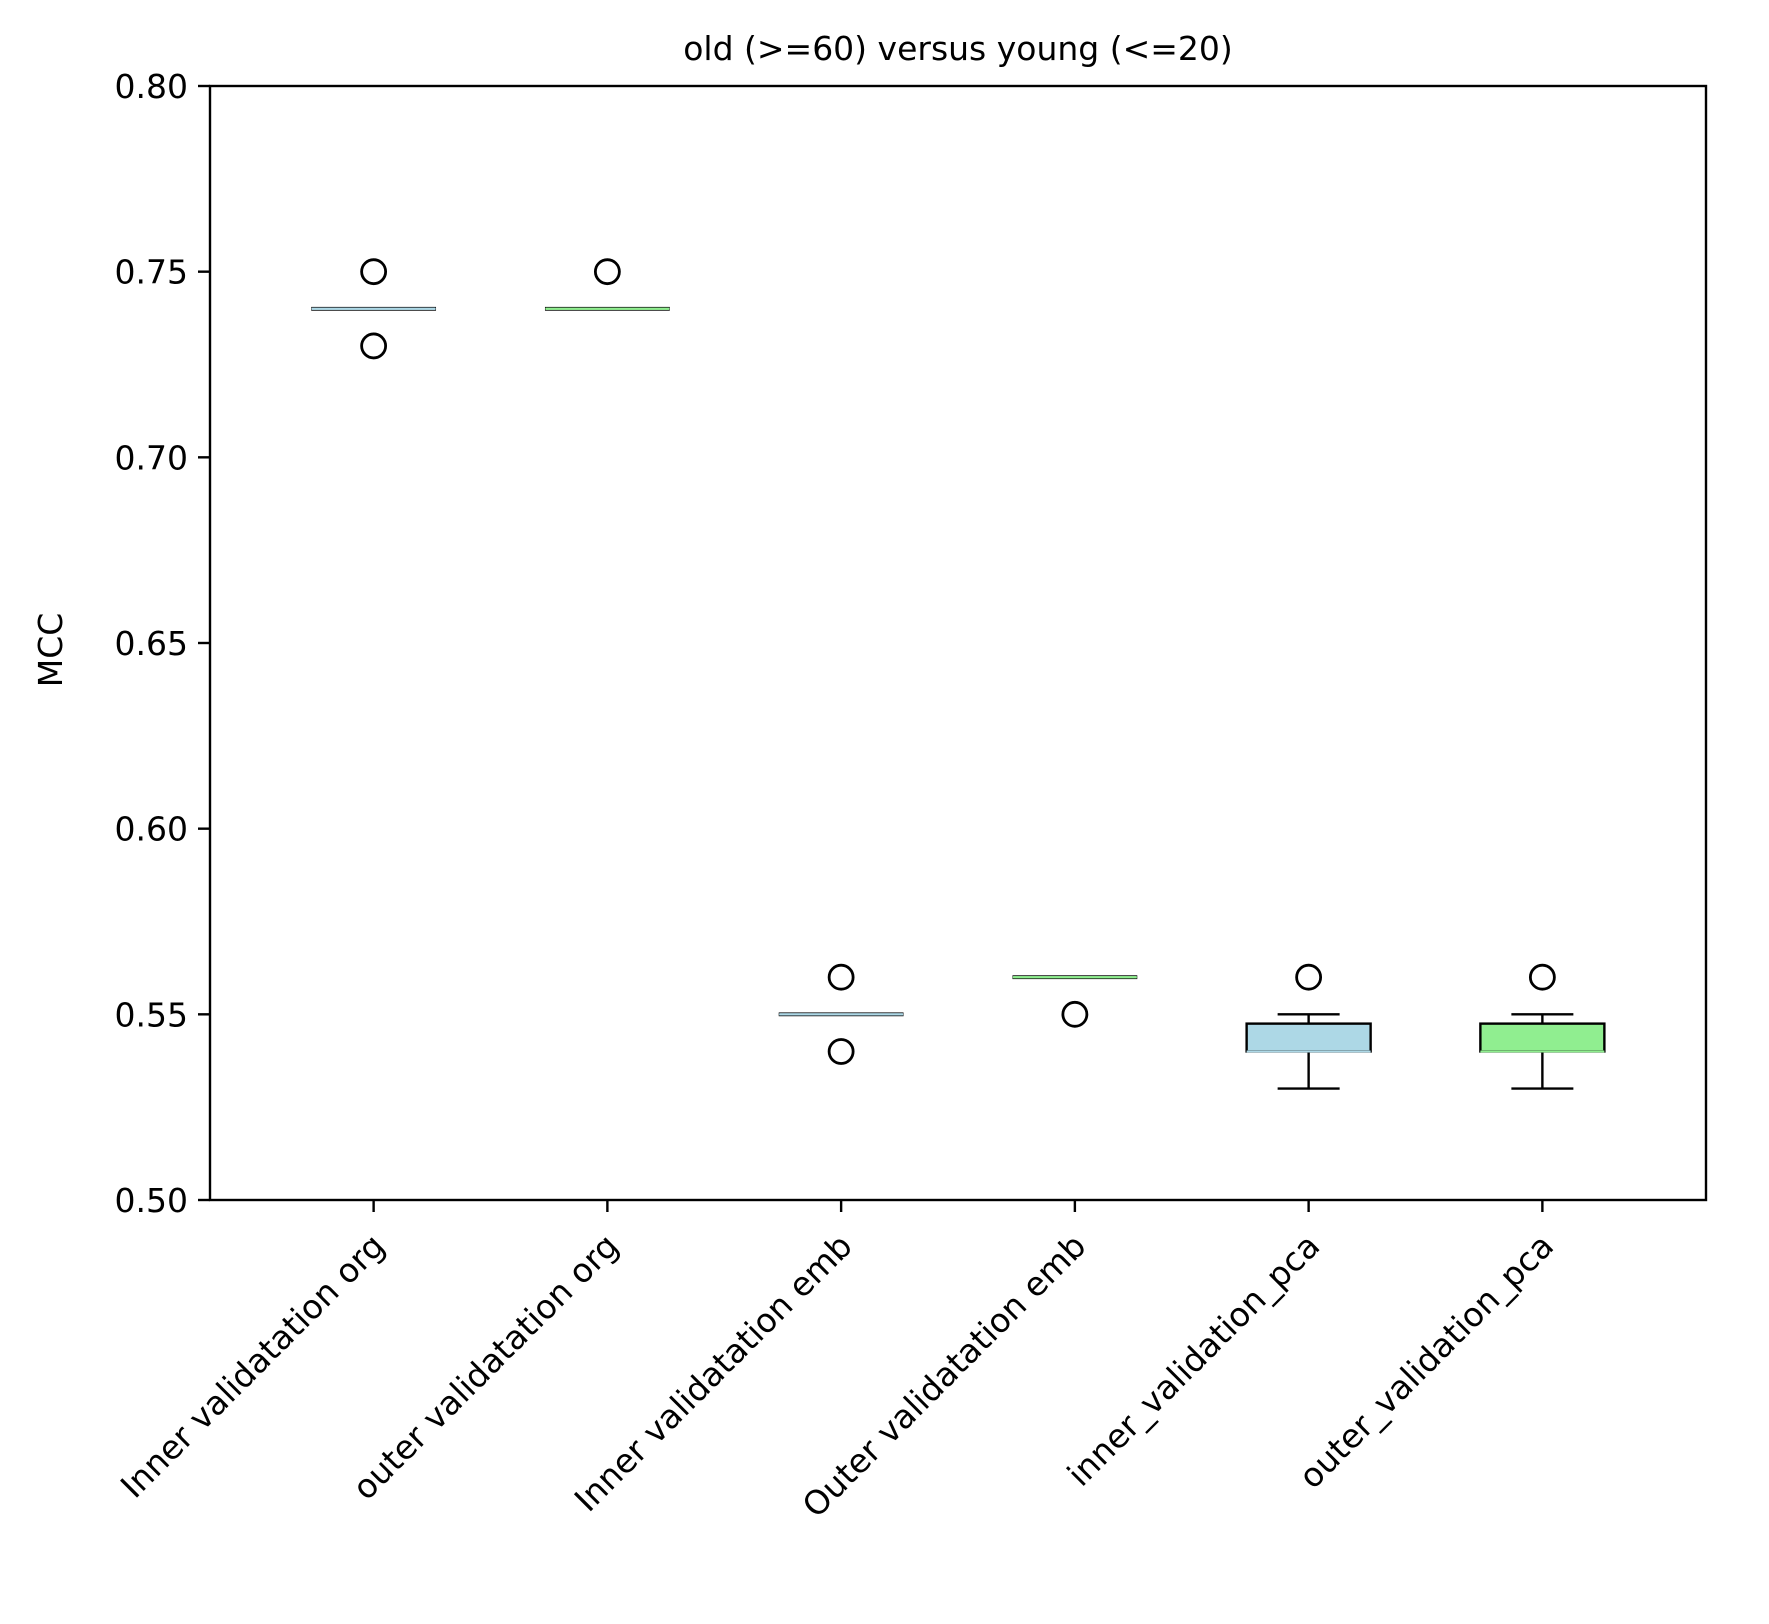 This screenshot has width=1769, height=1624. What do you see at coordinates (151, 1200) in the screenshot?
I see `y-tick-label: 0.50` at bounding box center [151, 1200].